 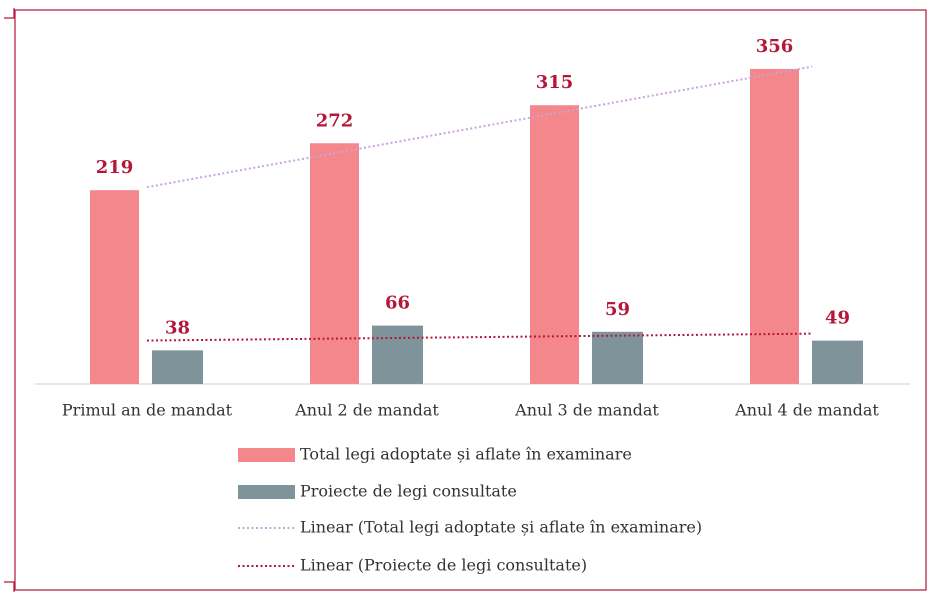 What do you see at coordinates (837, 318) in the screenshot?
I see `data-label: 49` at bounding box center [837, 318].